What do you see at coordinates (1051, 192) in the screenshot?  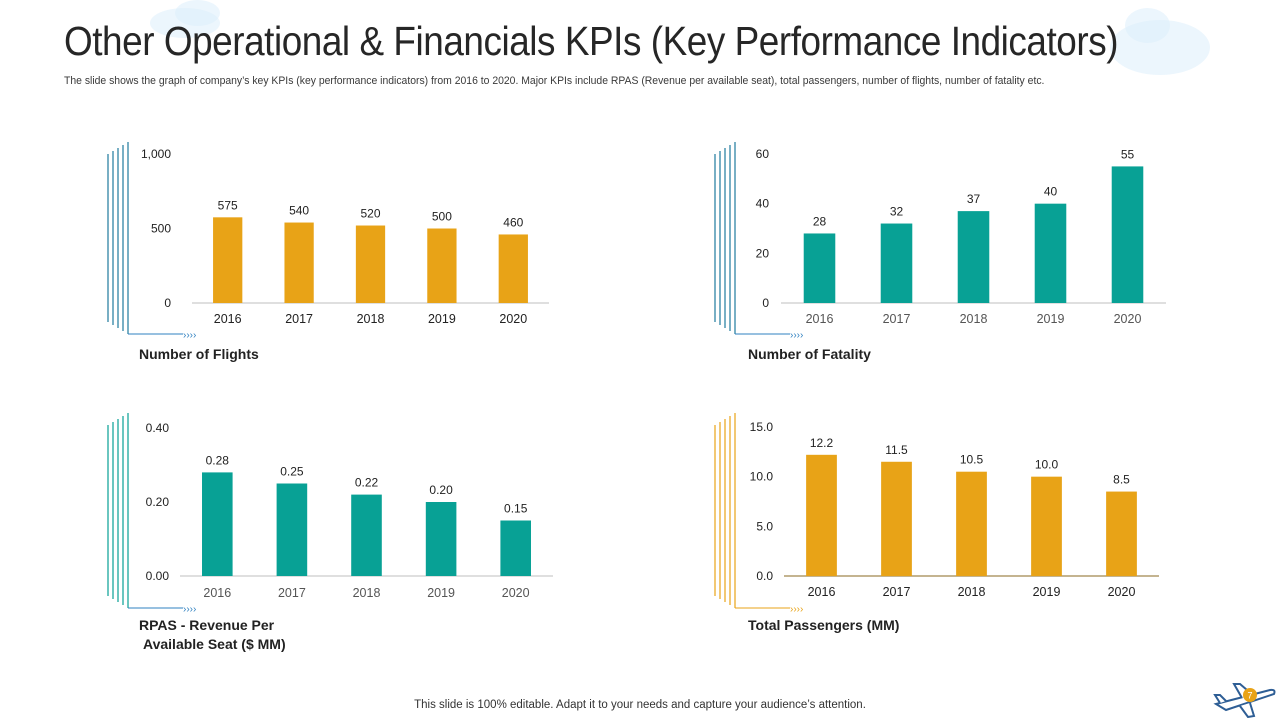 I see `bar-value-label: 40` at bounding box center [1051, 192].